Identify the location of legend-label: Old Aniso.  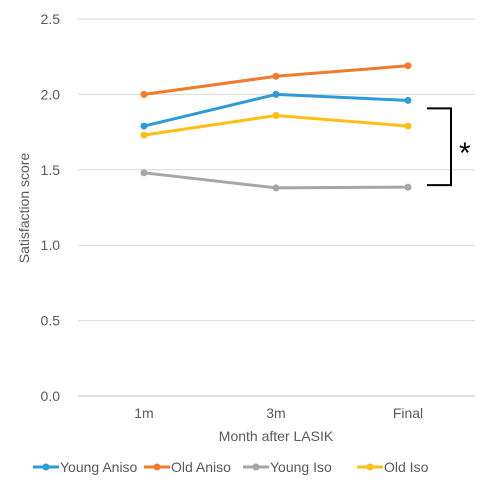
(201, 467).